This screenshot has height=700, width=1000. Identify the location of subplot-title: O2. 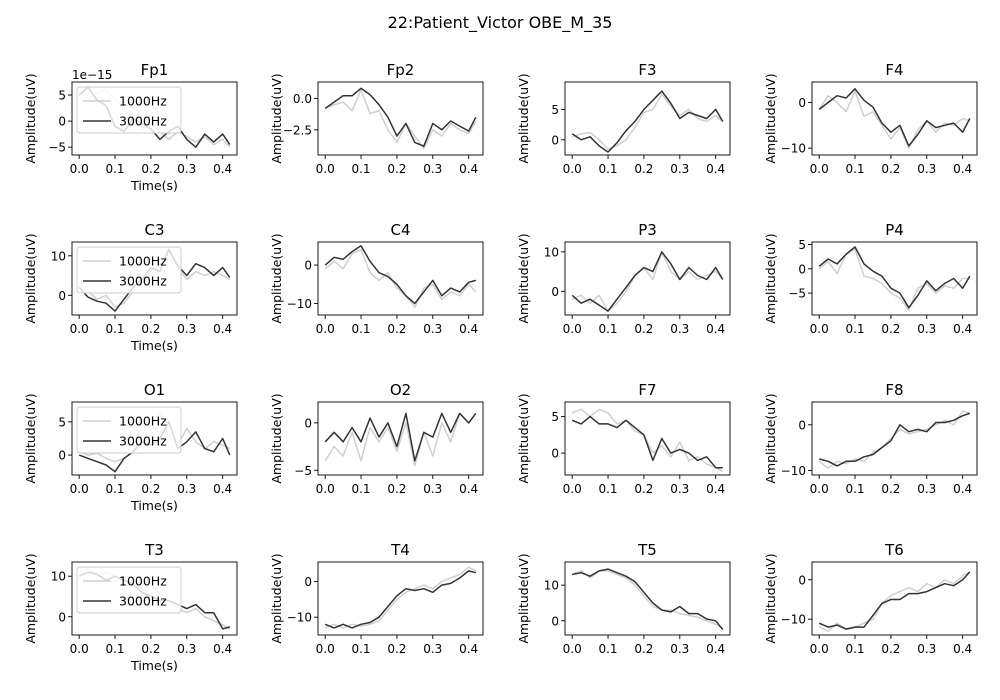
(400, 390).